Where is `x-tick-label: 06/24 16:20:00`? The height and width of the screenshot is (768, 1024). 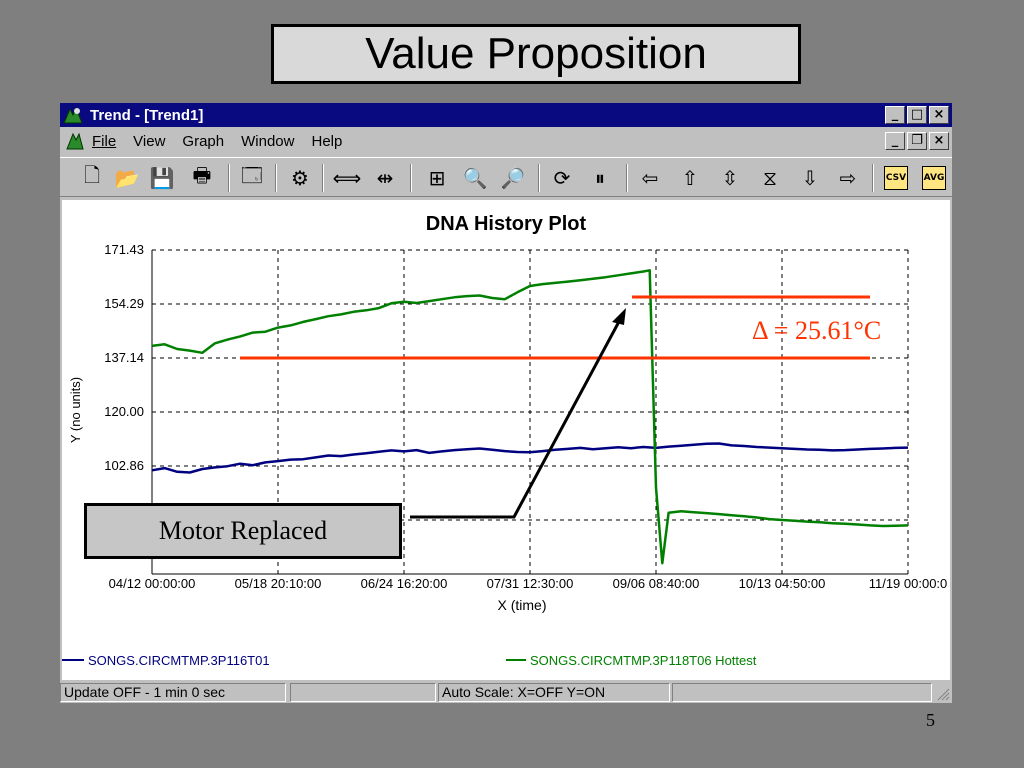 x-tick-label: 06/24 16:20:00 is located at coordinates (404, 583).